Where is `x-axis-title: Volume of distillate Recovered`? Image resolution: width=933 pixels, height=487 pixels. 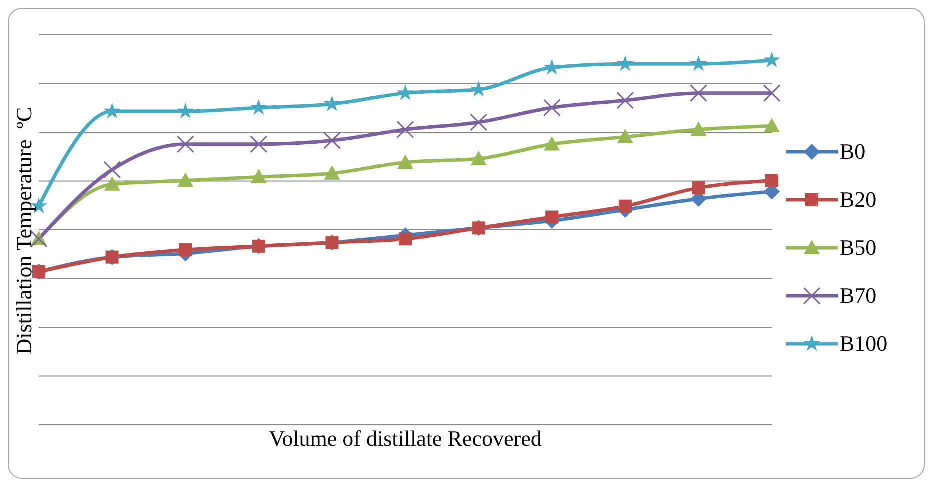
x-axis-title: Volume of distillate Recovered is located at coordinates (405, 439).